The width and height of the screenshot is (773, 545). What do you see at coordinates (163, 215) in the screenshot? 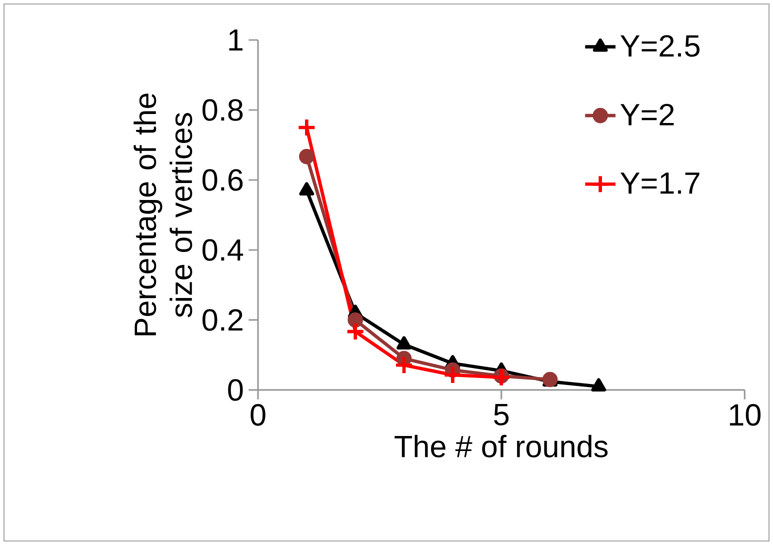
I see `y-axis-title: Percentage of the size of vertices` at bounding box center [163, 215].